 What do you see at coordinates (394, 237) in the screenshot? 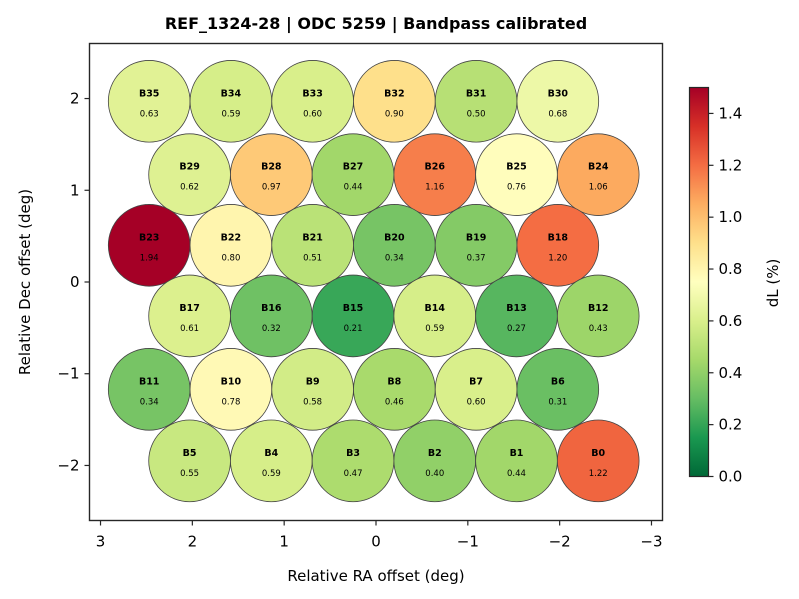
I see `beam-label: B20` at bounding box center [394, 237].